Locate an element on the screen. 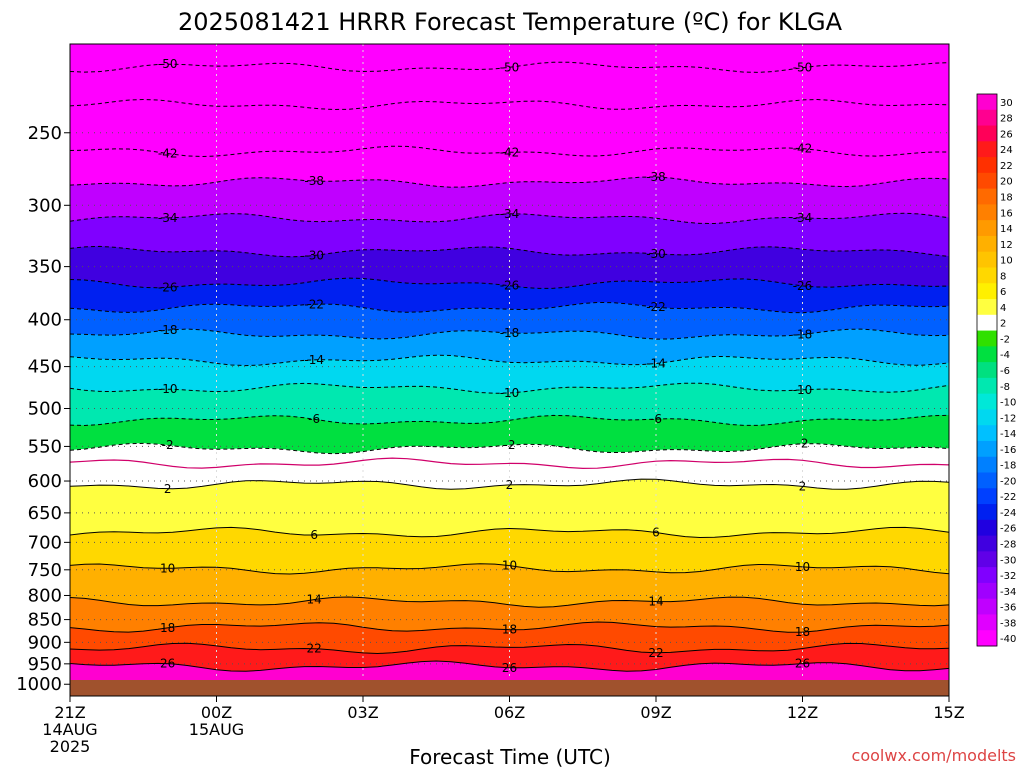 The image size is (1024, 768). colorbar-label: 18 is located at coordinates (1006, 198).